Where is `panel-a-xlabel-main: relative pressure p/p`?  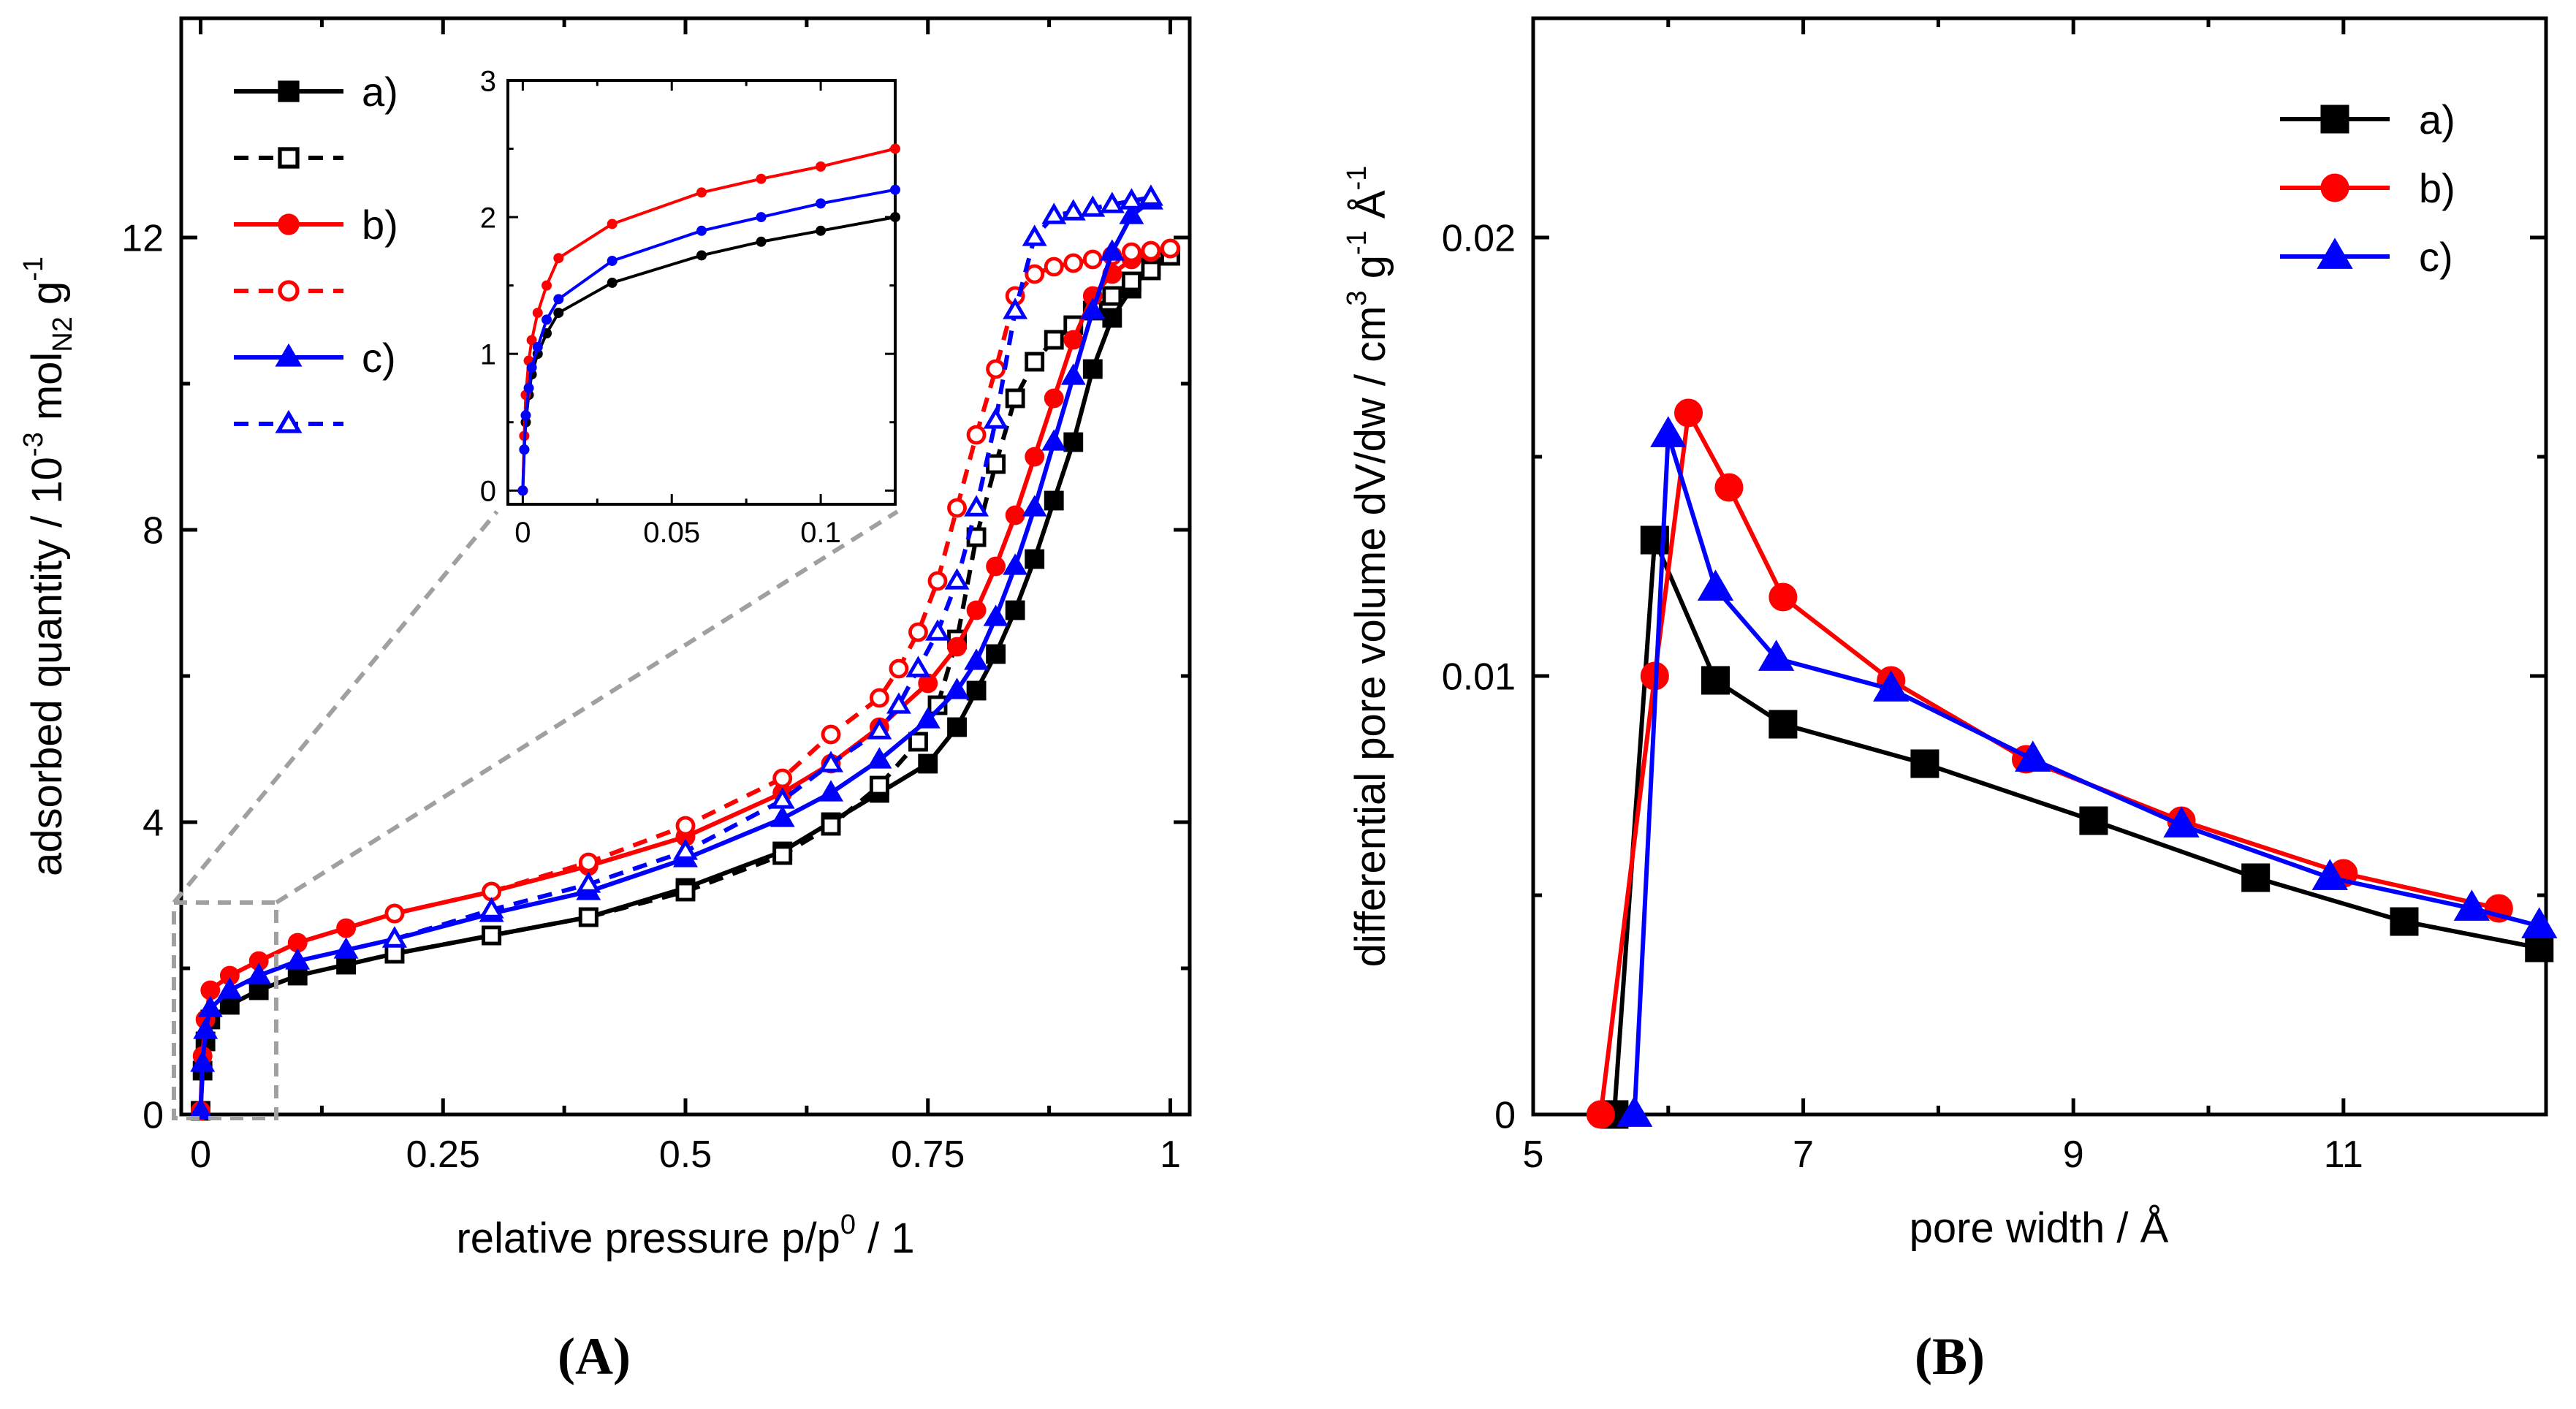 panel-a-xlabel-main: relative pressure p/p is located at coordinates (648, 1238).